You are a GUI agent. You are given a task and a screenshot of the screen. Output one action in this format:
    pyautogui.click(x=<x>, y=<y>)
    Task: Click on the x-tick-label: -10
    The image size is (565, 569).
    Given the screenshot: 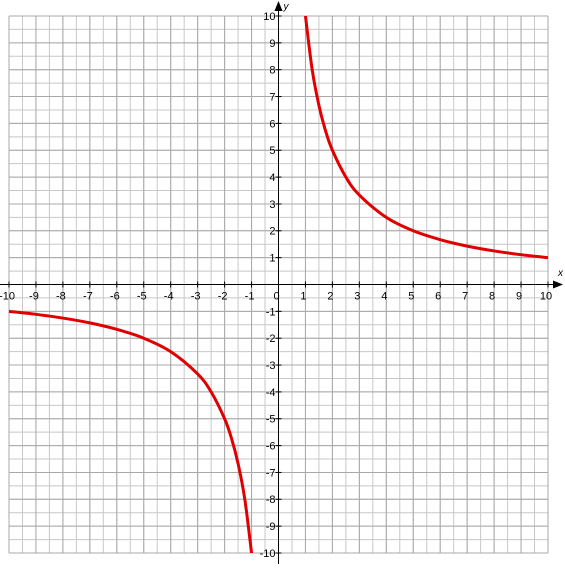 What is the action you would take?
    pyautogui.click(x=7, y=296)
    